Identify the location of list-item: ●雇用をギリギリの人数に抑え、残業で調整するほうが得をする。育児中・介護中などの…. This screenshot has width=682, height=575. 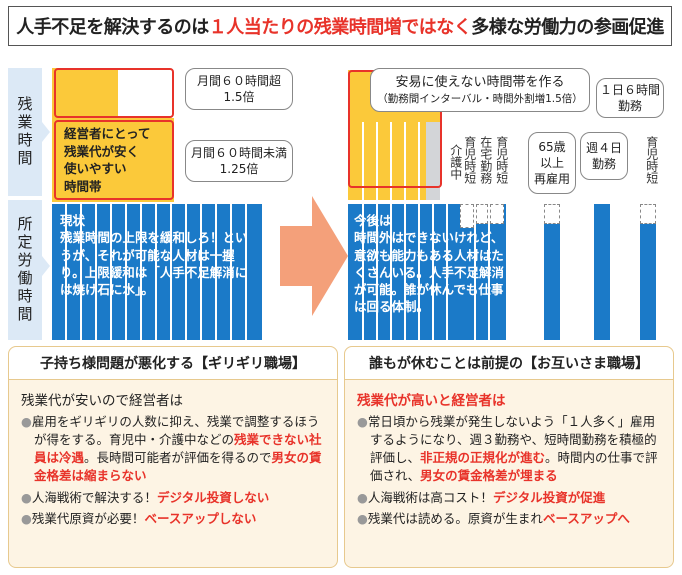
(171, 449).